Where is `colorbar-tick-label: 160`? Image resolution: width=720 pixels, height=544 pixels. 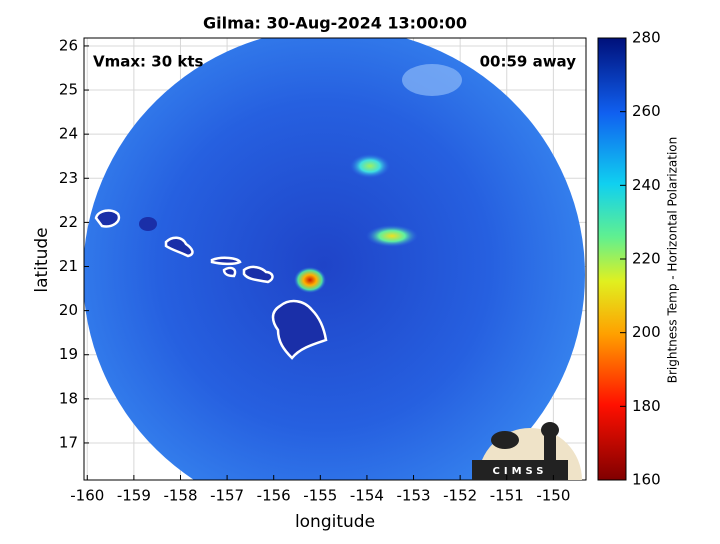 colorbar-tick-label: 160 is located at coordinates (646, 480).